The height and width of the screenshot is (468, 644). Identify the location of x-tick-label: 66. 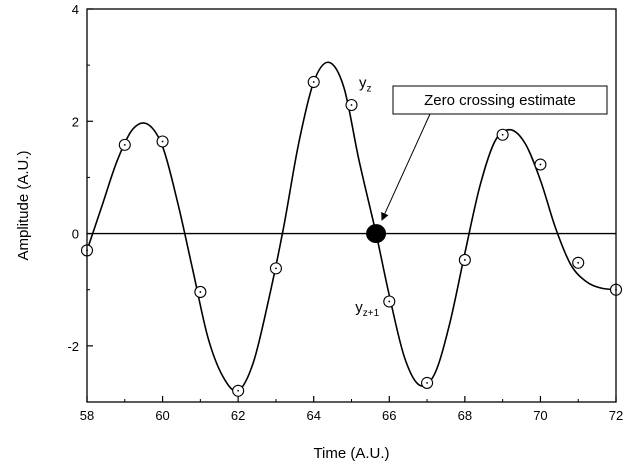
(389, 415).